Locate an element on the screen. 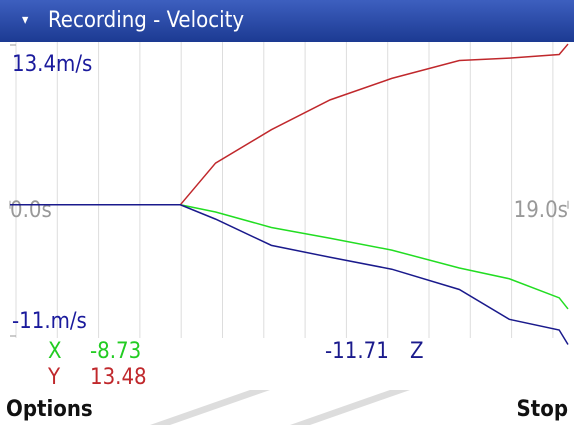 The image size is (574, 429). softkey-left: Options is located at coordinates (49, 409).